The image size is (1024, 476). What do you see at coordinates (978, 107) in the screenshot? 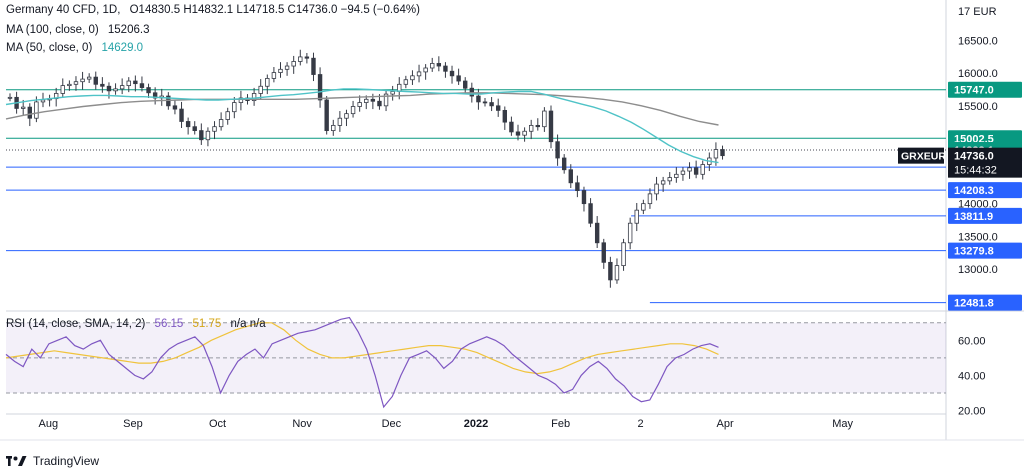
I see `price-tick: 15500.0` at bounding box center [978, 107].